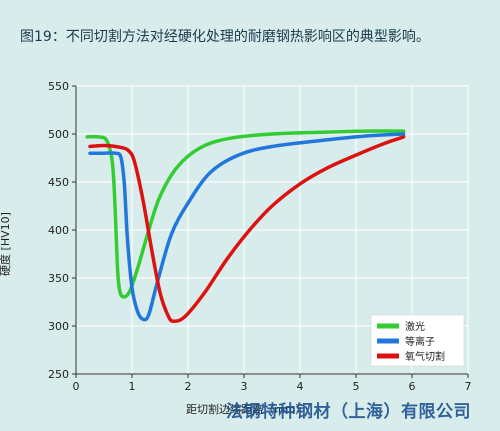 The height and width of the screenshot is (431, 500). What do you see at coordinates (244, 386) in the screenshot?
I see `x-tick-label: 3` at bounding box center [244, 386].